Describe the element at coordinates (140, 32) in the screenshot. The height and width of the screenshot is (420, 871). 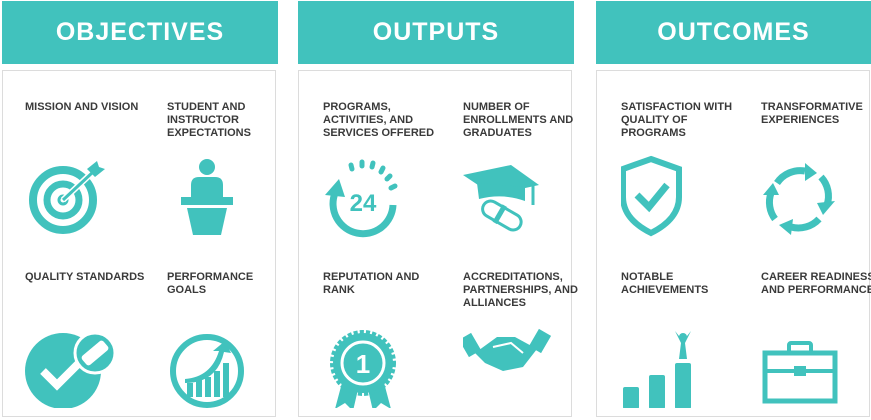
I see `column-header: OBJECTIVES` at that location.